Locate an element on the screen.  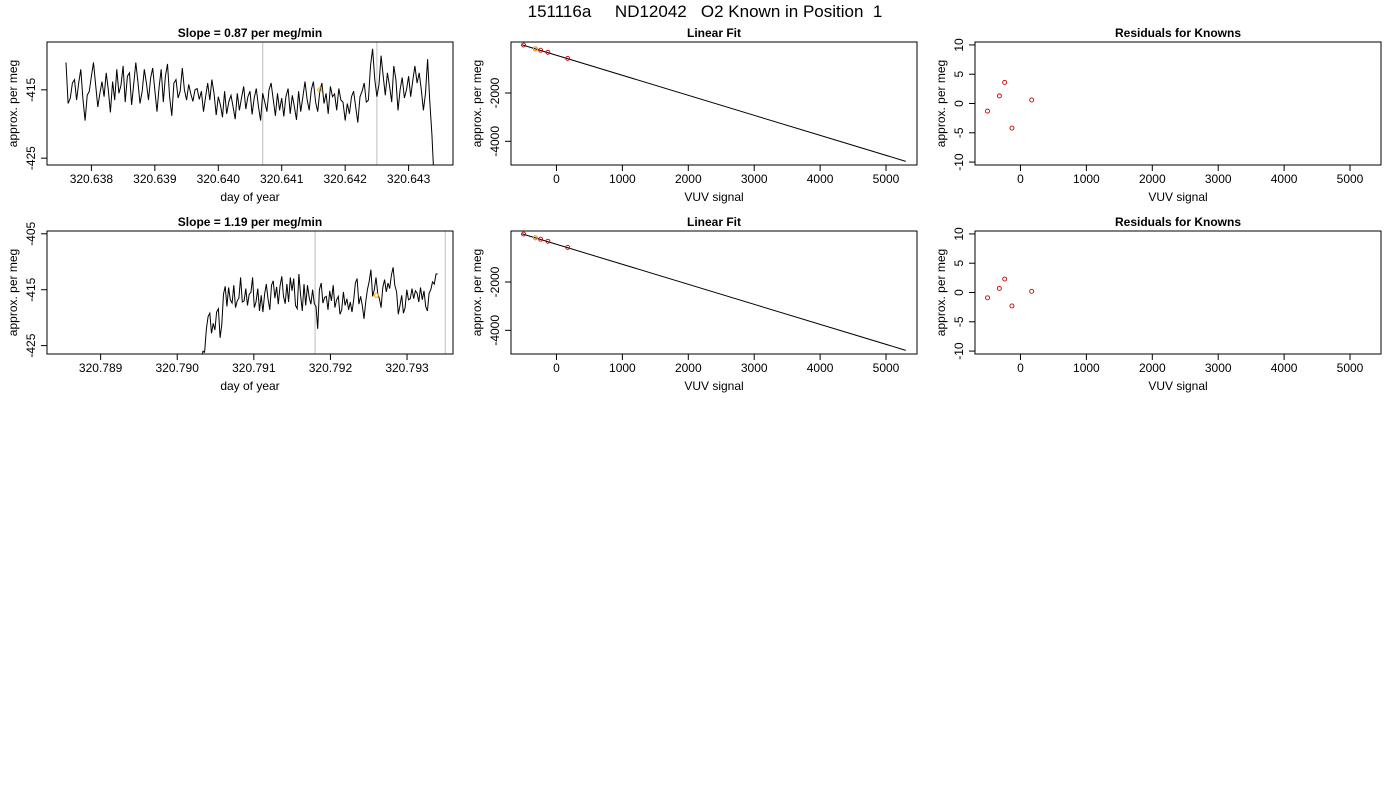
page-title: 151116a ND12042 O2 Known in Position 1 is located at coordinates (705, 11).